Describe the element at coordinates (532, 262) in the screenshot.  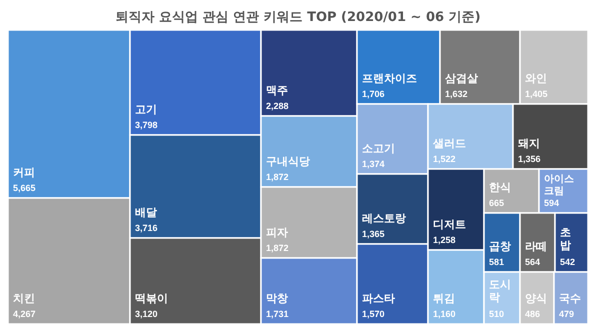
I see `data-label: 564` at that location.